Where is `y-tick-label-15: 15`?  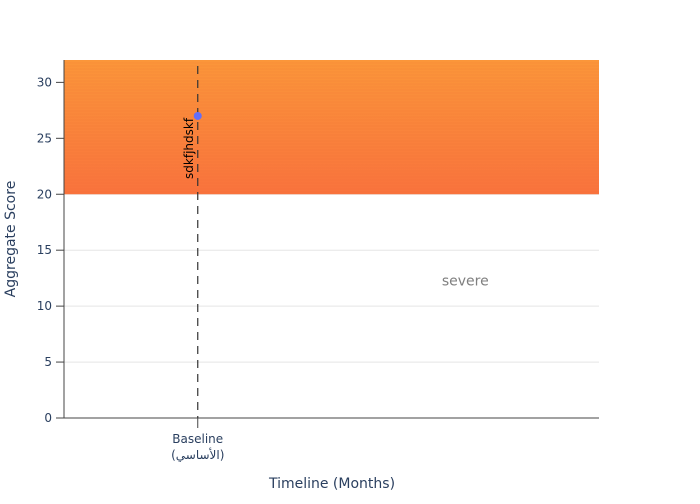 y-tick-label-15: 15 is located at coordinates (44, 250).